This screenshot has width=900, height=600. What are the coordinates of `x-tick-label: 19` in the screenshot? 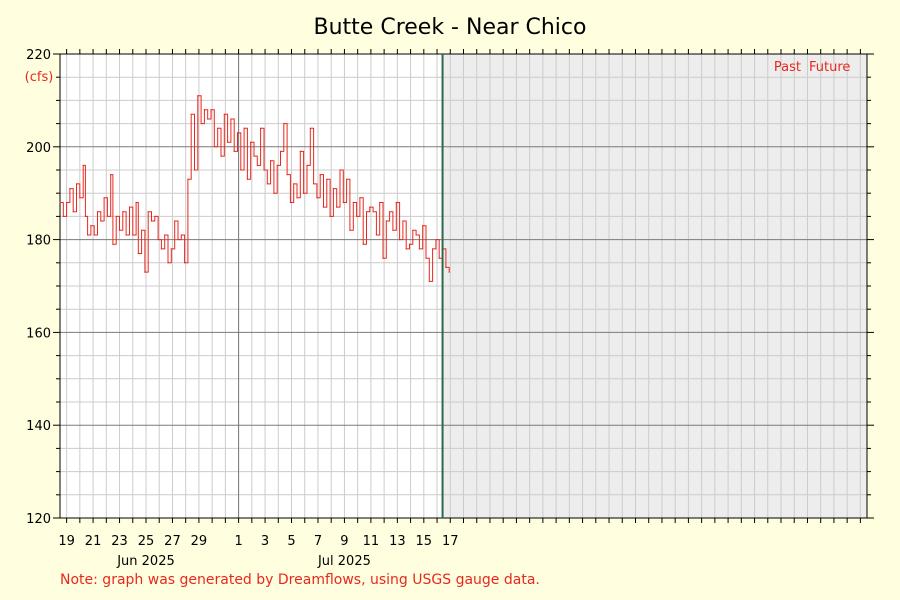 It's located at (66, 541).